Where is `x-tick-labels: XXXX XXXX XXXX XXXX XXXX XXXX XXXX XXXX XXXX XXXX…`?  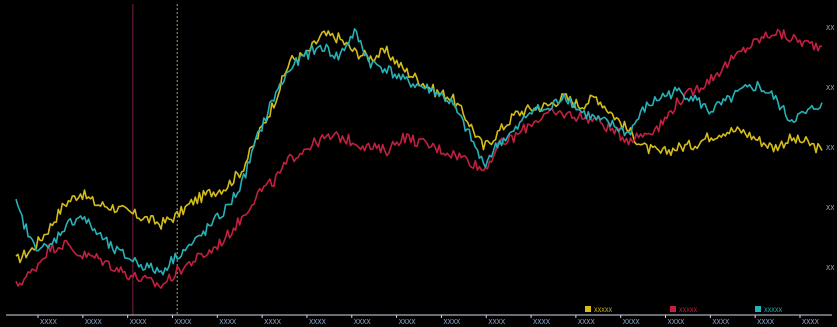
x-tick-labels: XXXX XXXX XXXX XXXX XXXX XXXX XXXX XXXX XXXX XXXX… is located at coordinates (428, 320).